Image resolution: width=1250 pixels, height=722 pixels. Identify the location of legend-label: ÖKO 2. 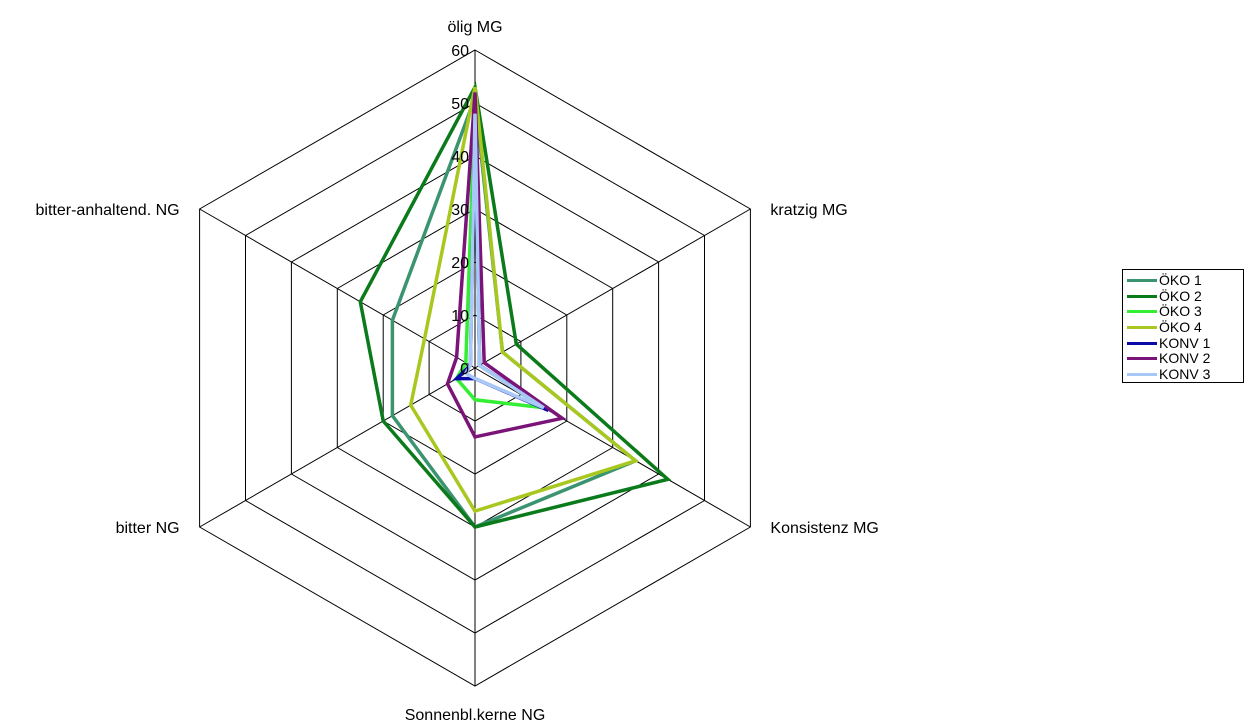
(1180, 295).